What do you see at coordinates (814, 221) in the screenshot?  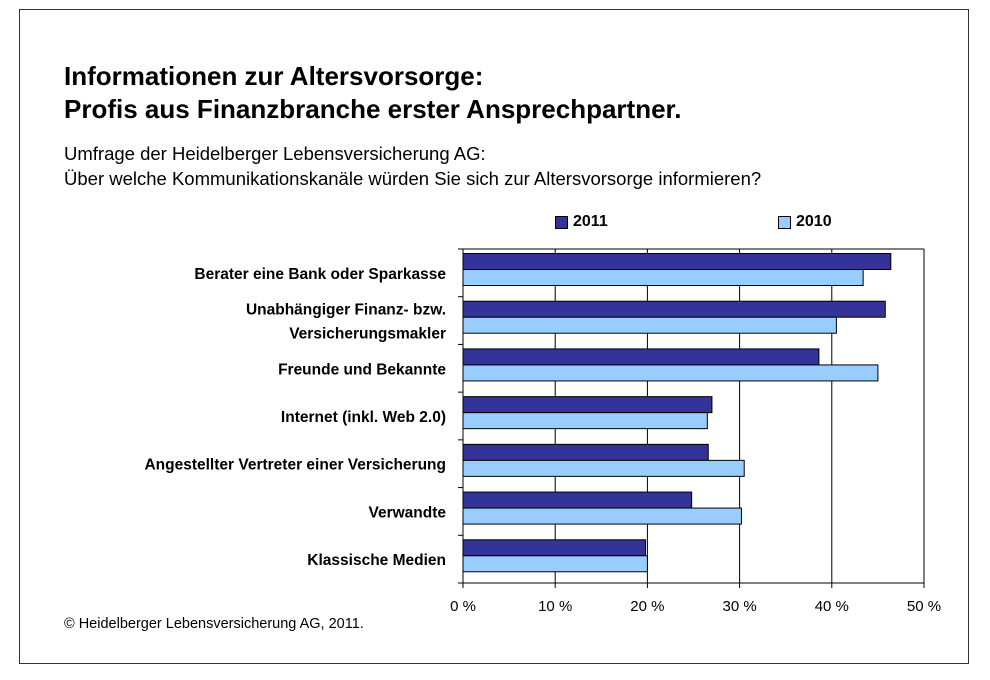 I see `legend-label-2010: 2010` at bounding box center [814, 221].